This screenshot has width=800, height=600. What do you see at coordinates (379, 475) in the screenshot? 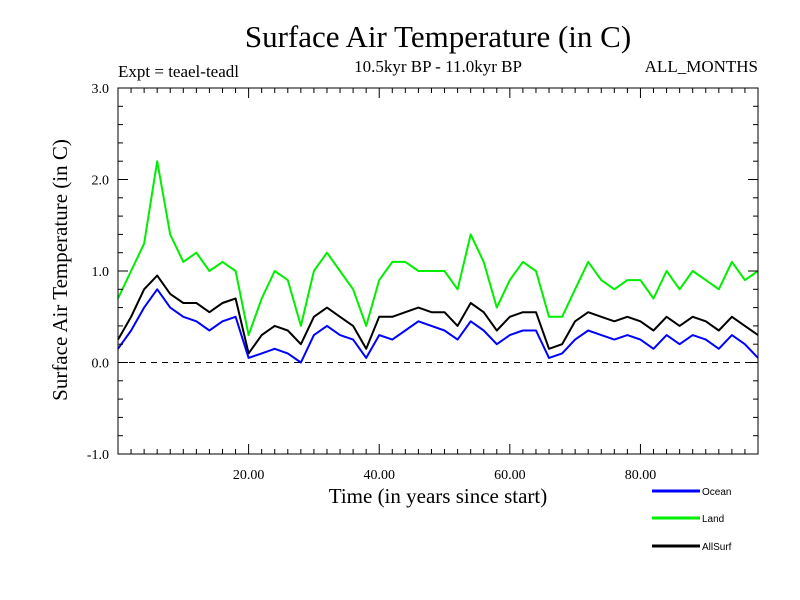
I see `x-tick-label: 40.00` at bounding box center [379, 475].